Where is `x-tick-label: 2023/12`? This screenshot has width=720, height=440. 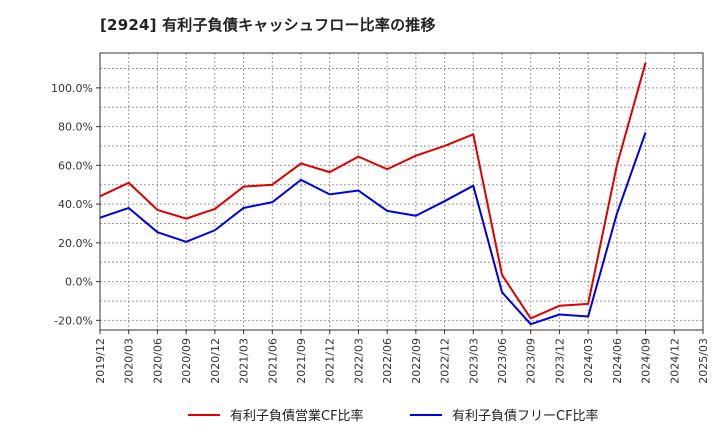 x-tick-label: 2023/12 is located at coordinates (559, 361).